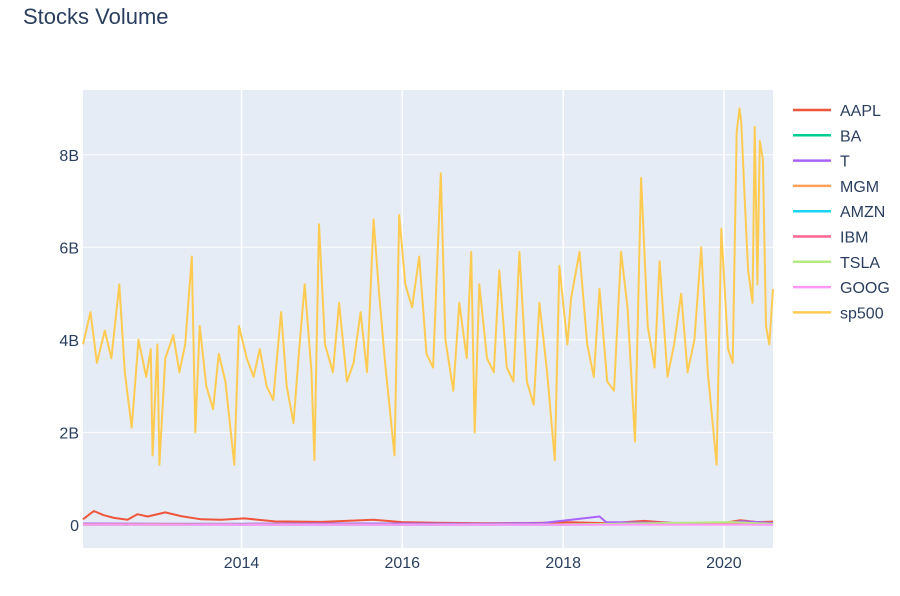 The height and width of the screenshot is (596, 900). I want to click on legend-item-t: T, so click(821, 162).